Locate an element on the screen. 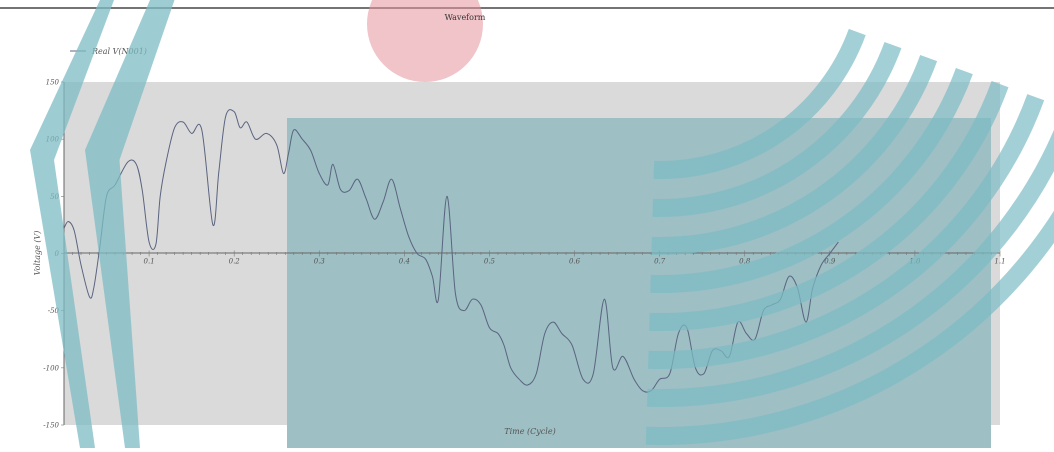 This screenshot has width=1054, height=452. y-tick-label: 150 is located at coordinates (53, 83).